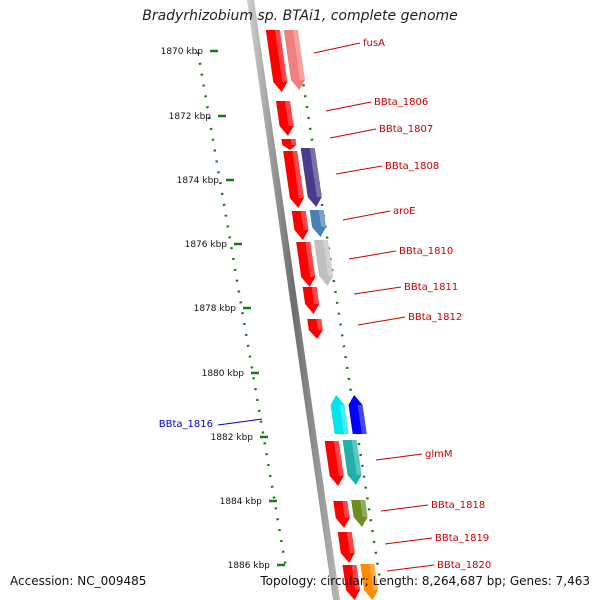 The height and width of the screenshot is (600, 600). What do you see at coordinates (298, 55) in the screenshot?
I see `gene-fusa-arrow-highlight` at bounding box center [298, 55].